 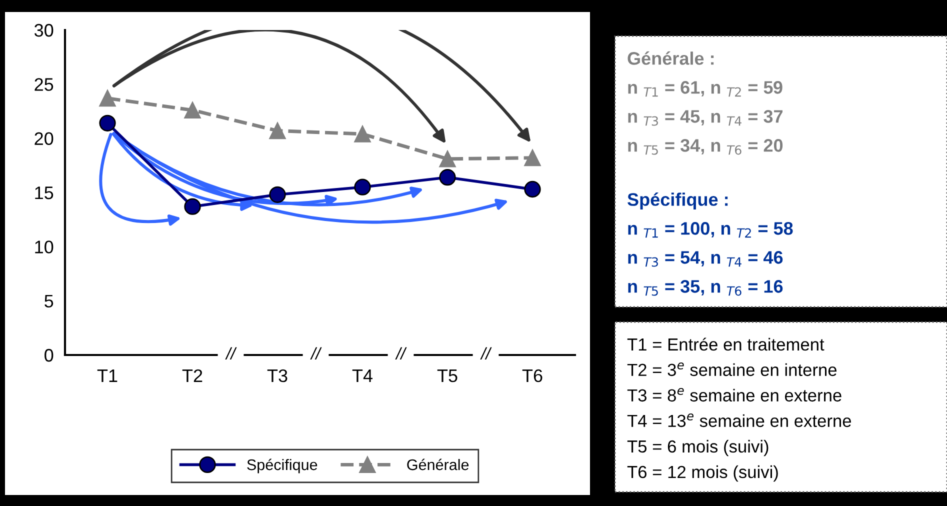 What do you see at coordinates (697, 448) in the screenshot?
I see `text: T5 = 6 mois (suivi)` at bounding box center [697, 448].